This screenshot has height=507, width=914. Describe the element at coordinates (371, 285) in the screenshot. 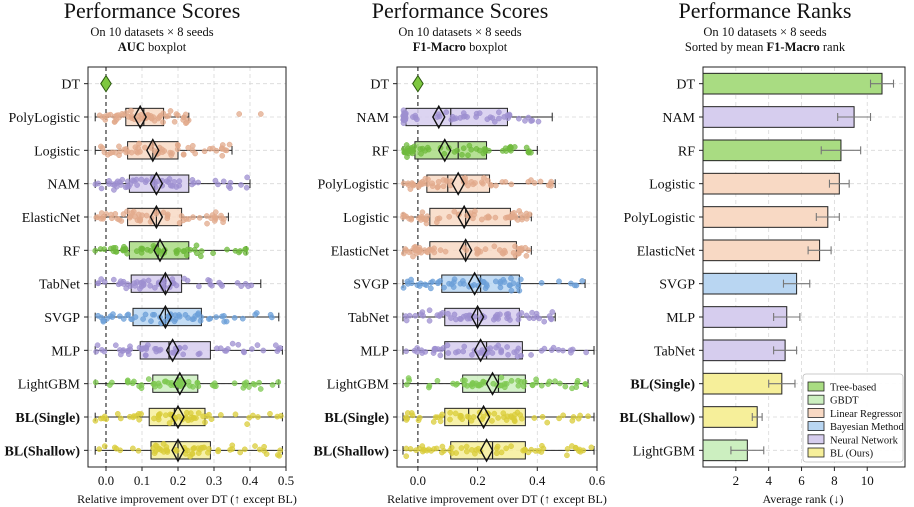

I see `row-label: SVGP` at that location.